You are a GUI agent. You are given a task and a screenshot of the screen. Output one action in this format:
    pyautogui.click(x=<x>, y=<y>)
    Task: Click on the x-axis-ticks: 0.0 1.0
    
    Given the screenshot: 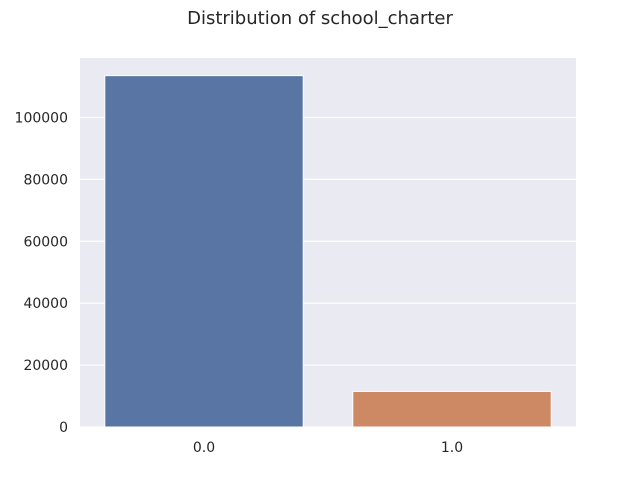 What is the action you would take?
    pyautogui.click(x=328, y=448)
    